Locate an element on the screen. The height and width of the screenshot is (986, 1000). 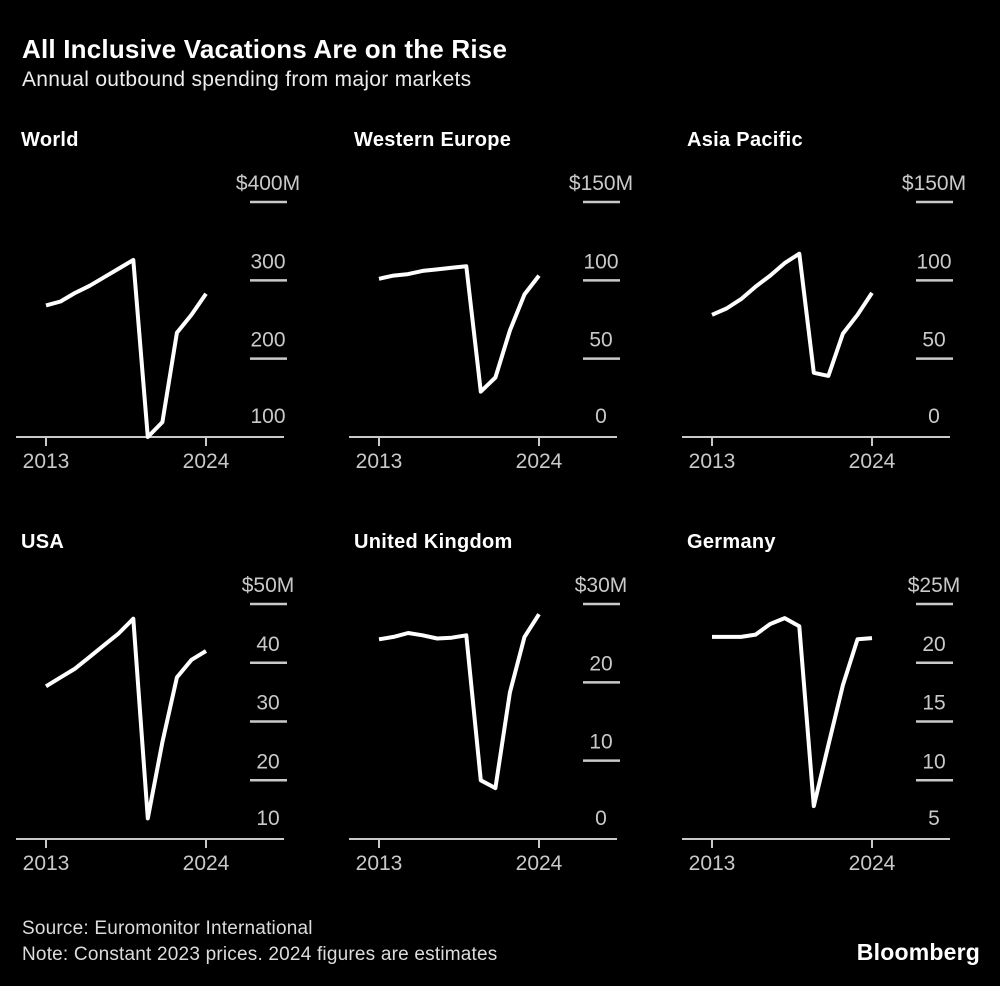
source-note: Source: Euromonitor International is located at coordinates (167, 928).